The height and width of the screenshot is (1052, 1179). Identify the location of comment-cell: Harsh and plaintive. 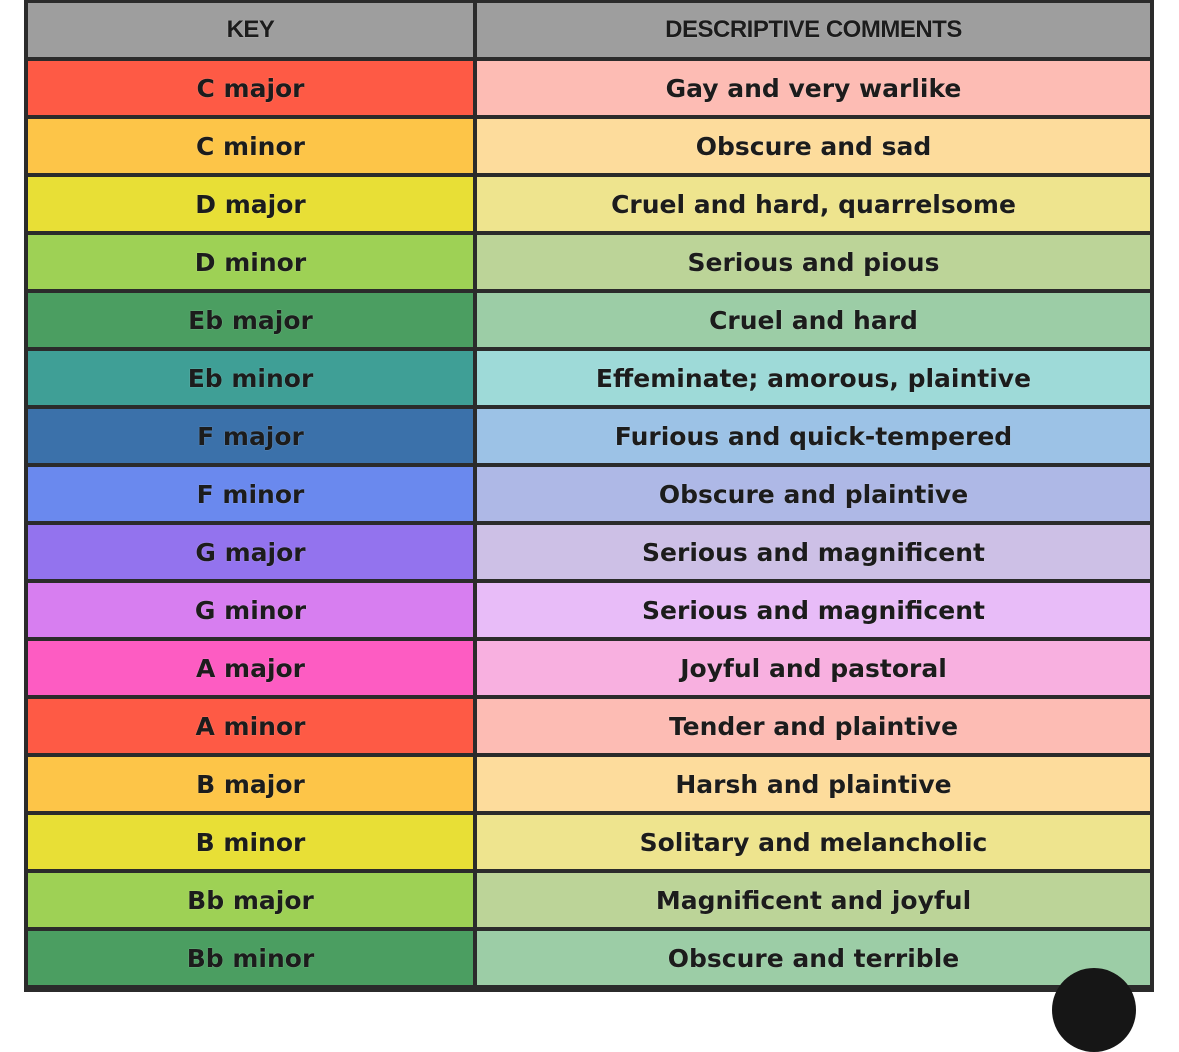
(813, 784).